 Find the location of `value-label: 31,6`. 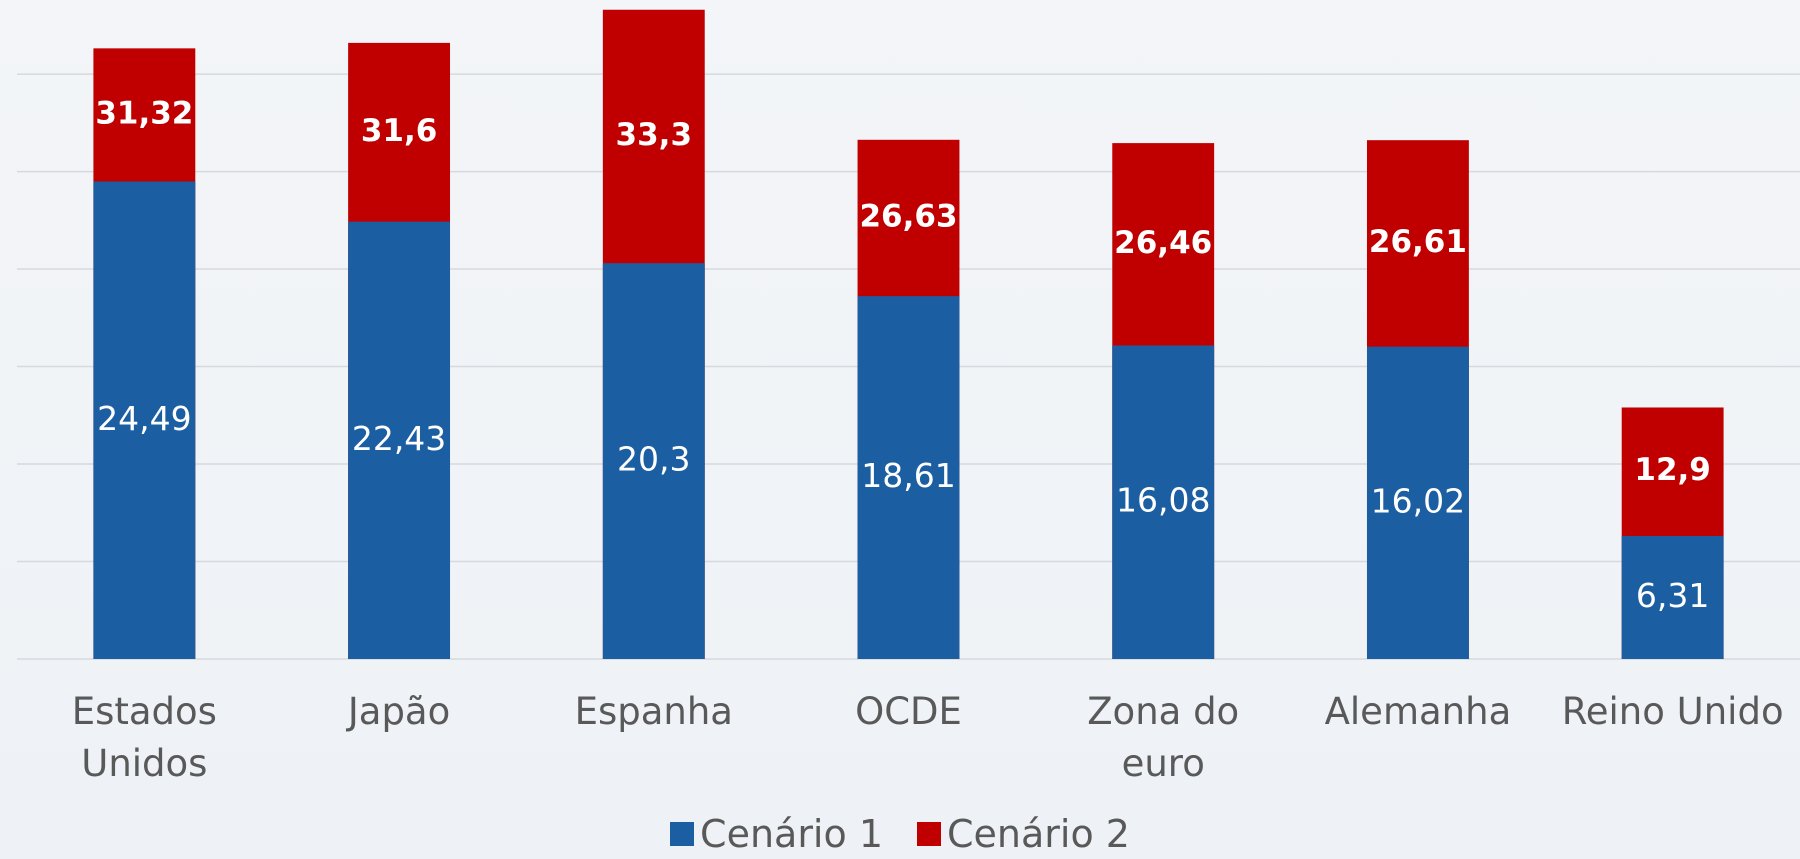

value-label: 31,6 is located at coordinates (399, 131).